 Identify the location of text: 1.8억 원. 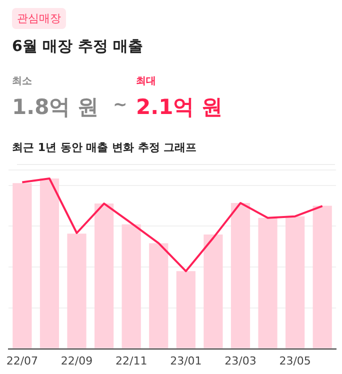
(55, 107).